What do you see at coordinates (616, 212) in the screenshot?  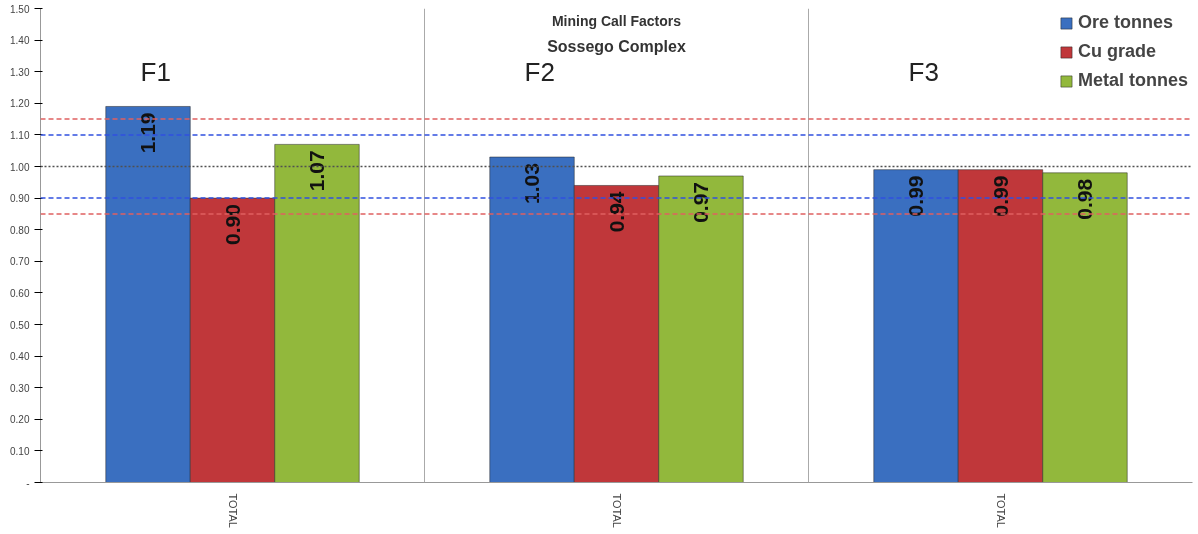 I see `data-label: 0.94` at bounding box center [616, 212].